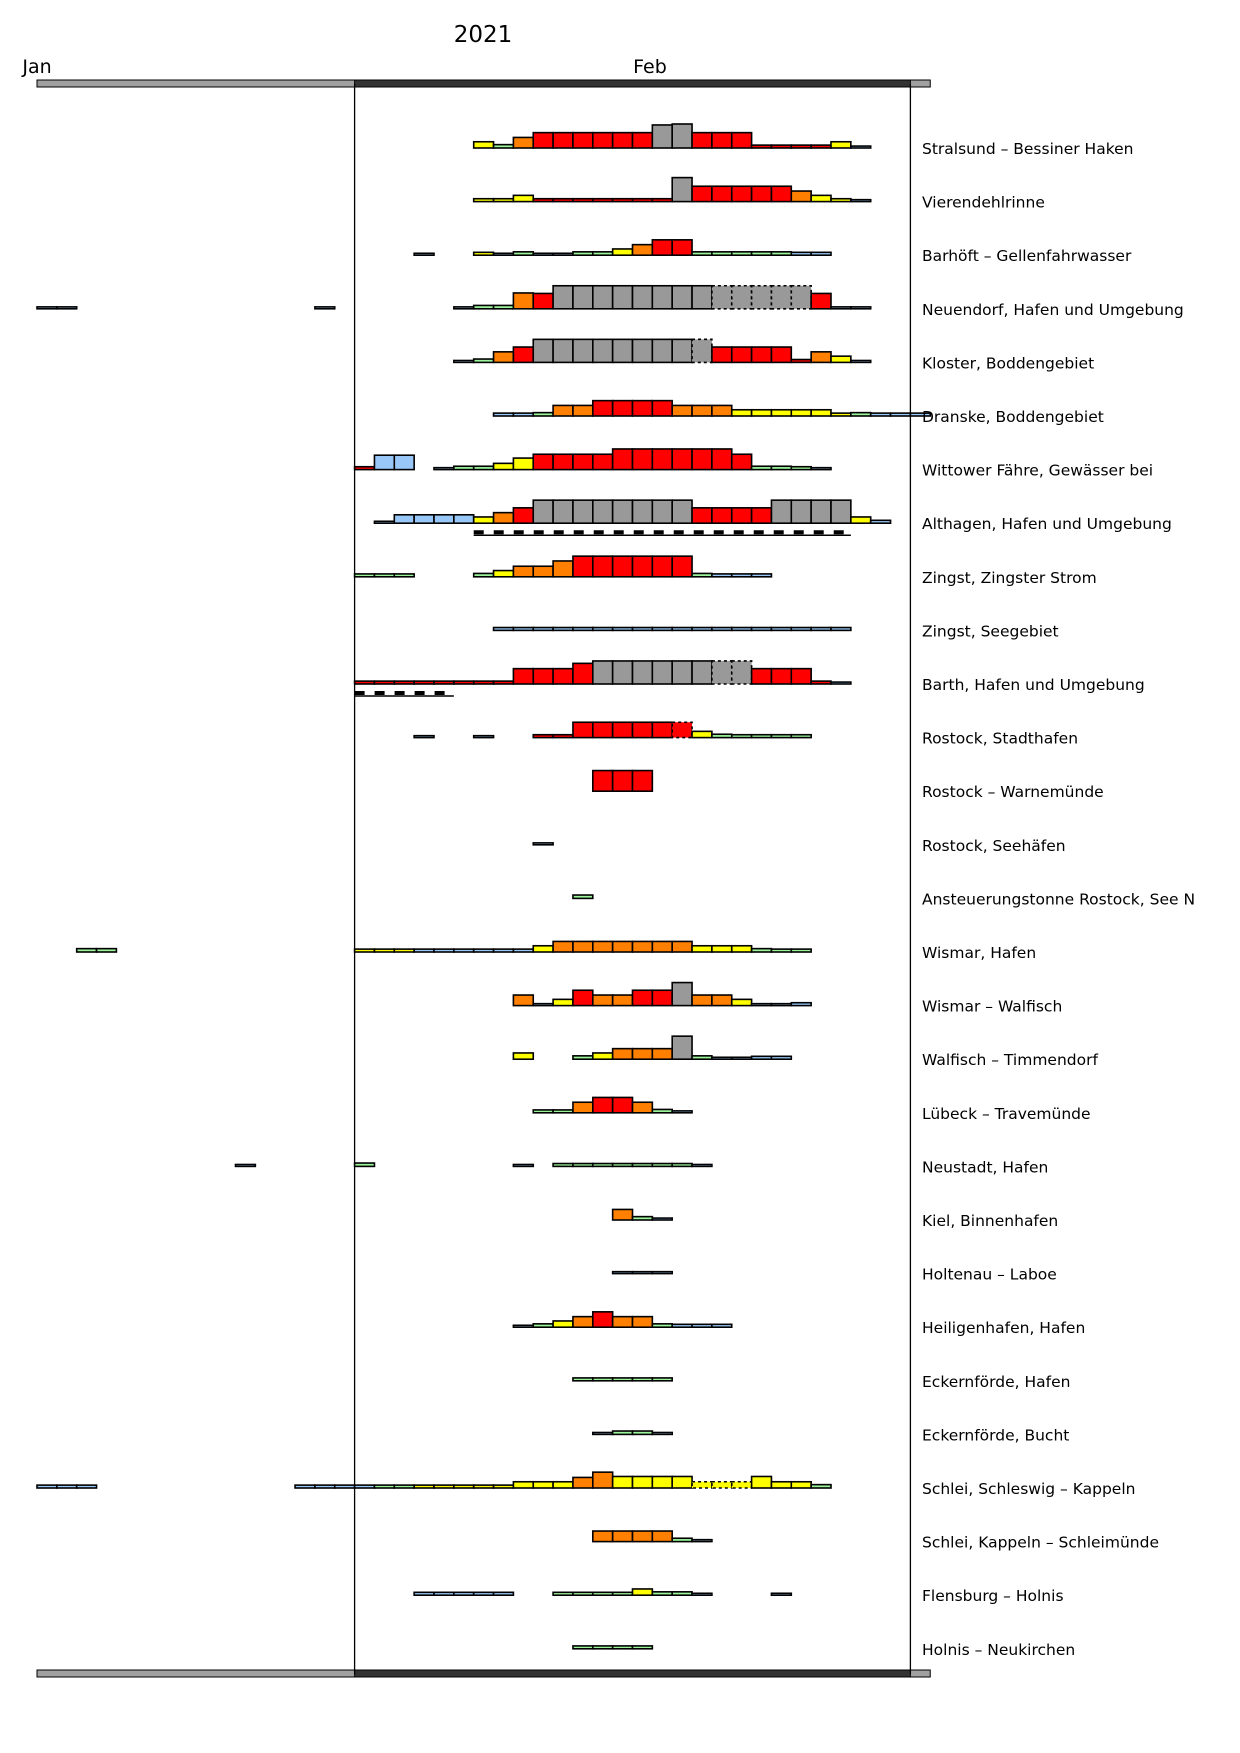 This screenshot has height=1753, width=1240. Describe the element at coordinates (990, 1221) in the screenshot. I see `station-label: Kiel, Binnenhafen` at that location.